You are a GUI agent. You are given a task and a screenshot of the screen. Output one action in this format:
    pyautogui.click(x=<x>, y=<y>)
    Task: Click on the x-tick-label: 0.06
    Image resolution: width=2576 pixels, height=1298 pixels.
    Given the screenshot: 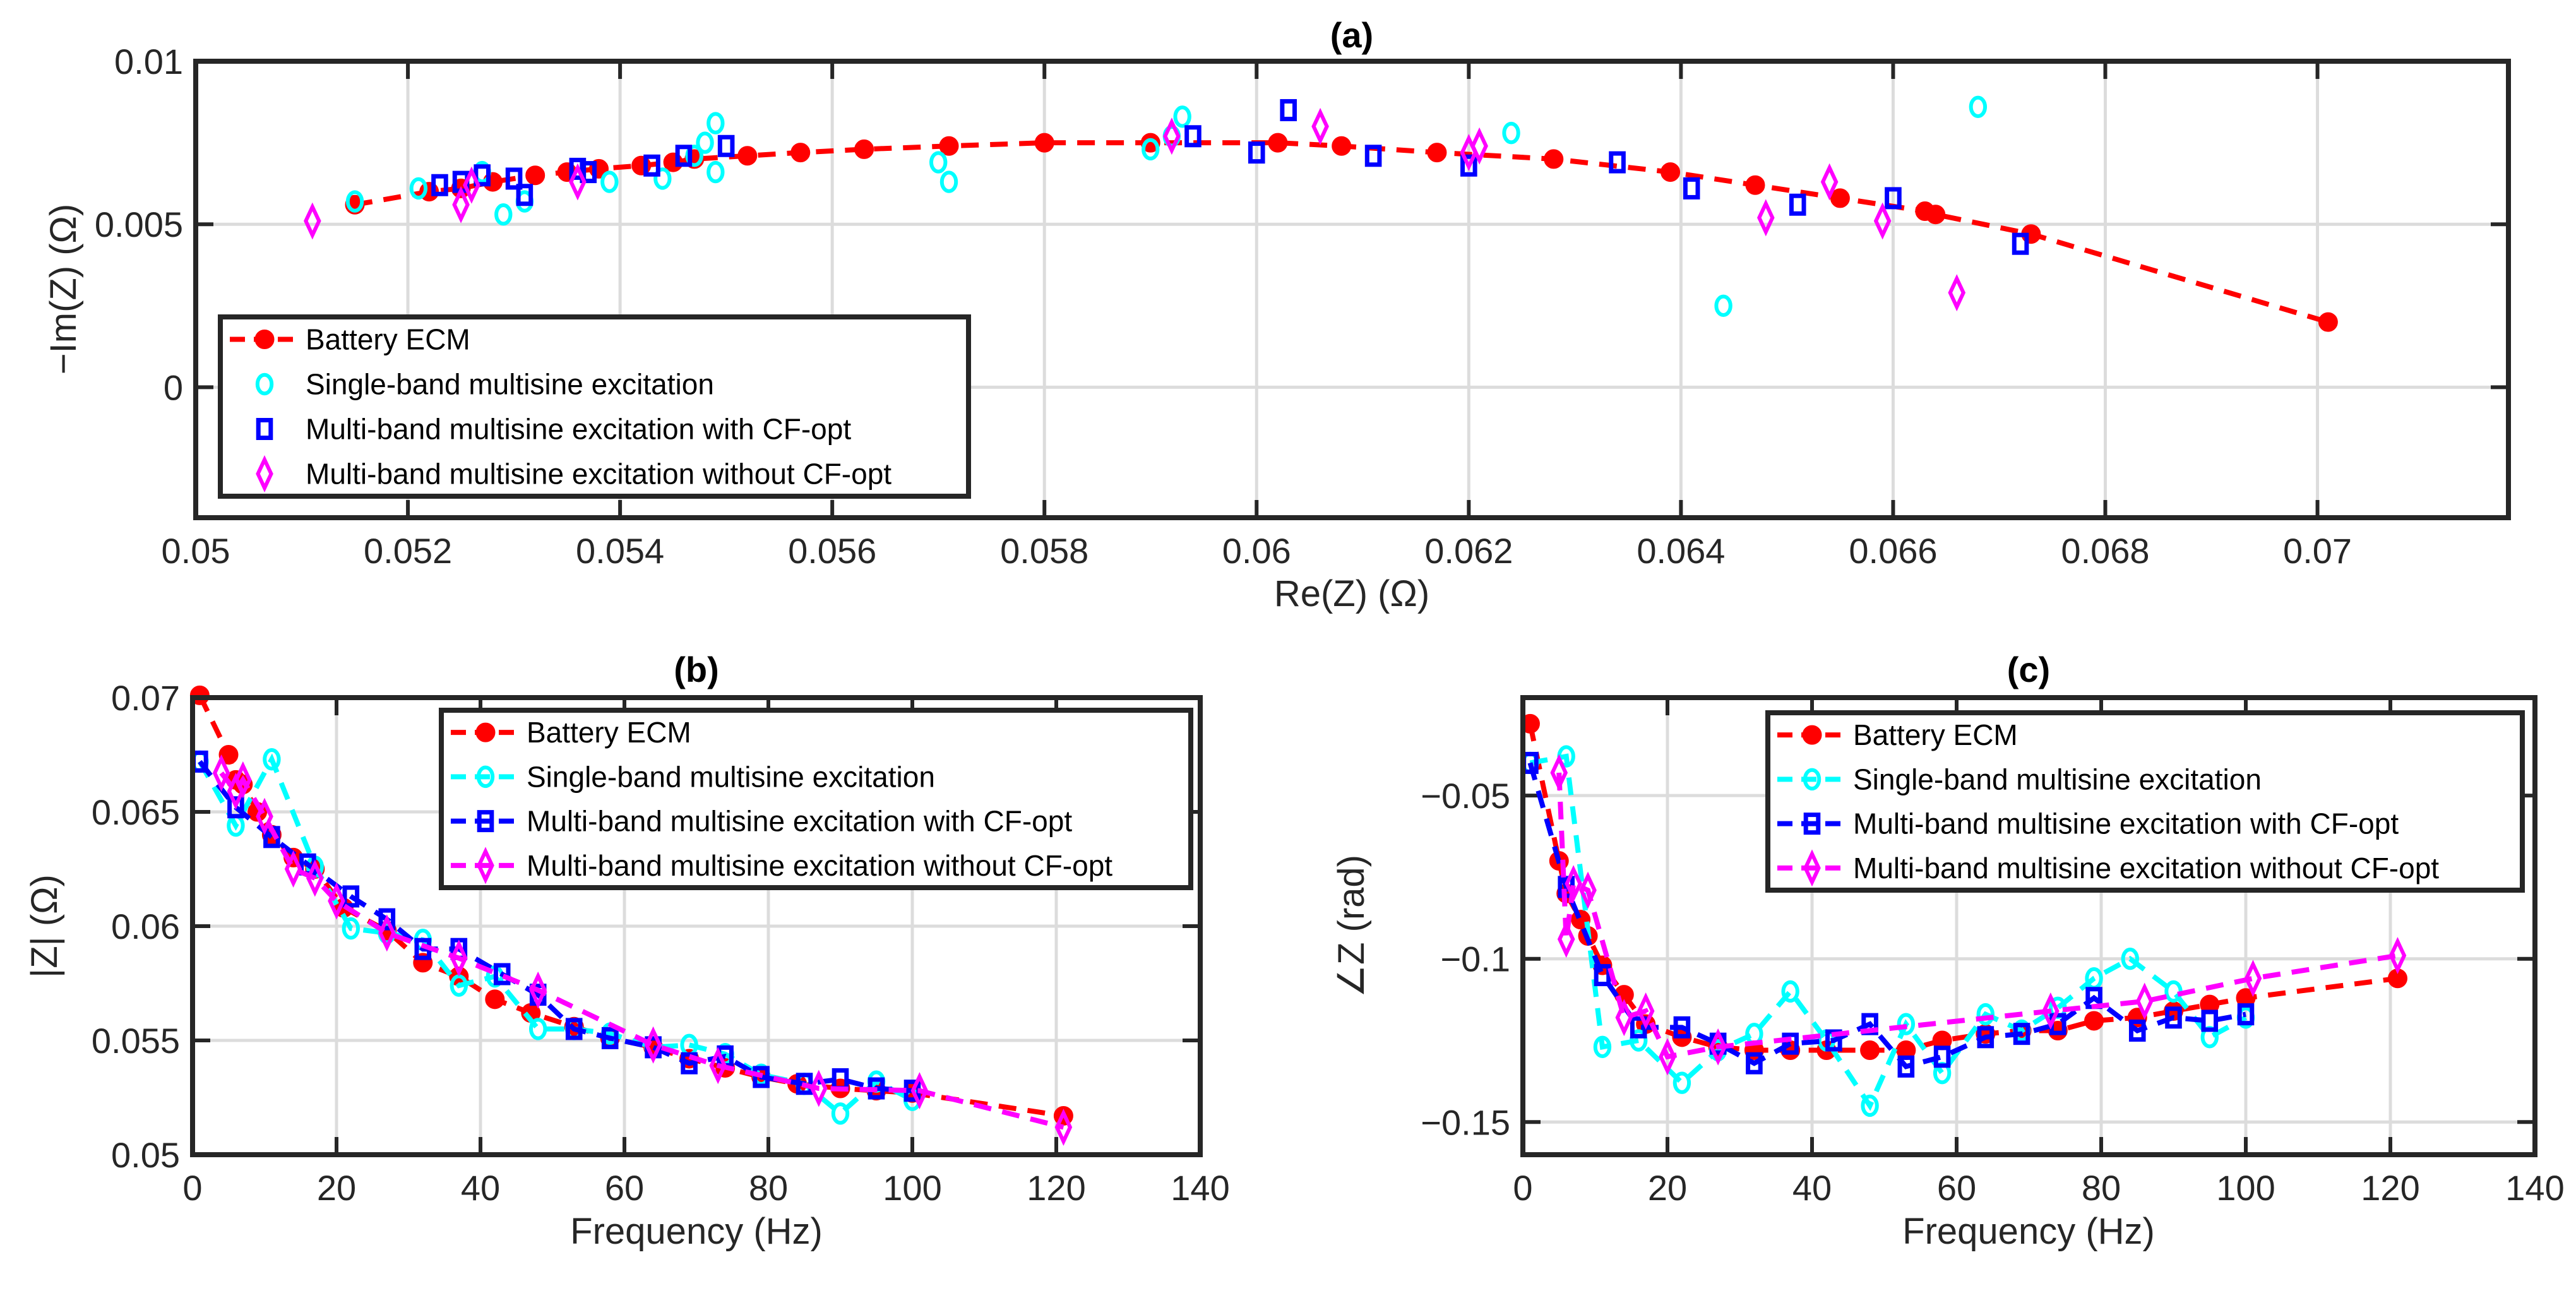 What is the action you would take?
    pyautogui.click(x=1256, y=551)
    